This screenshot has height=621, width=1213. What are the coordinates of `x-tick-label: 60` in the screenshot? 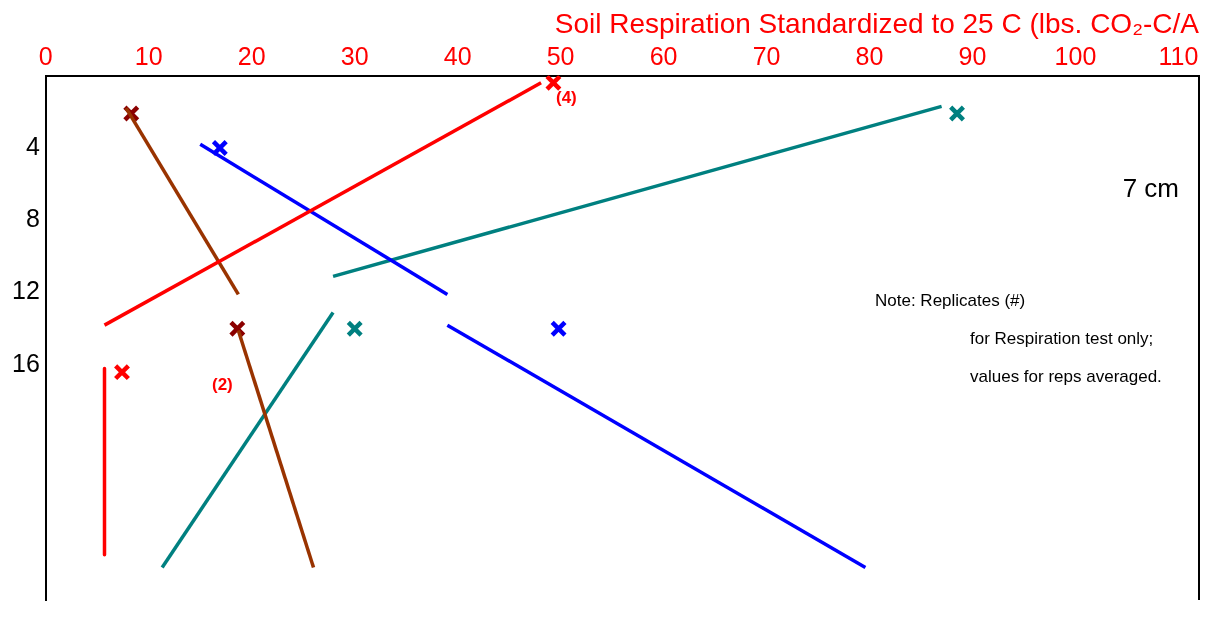 It's located at (663, 56).